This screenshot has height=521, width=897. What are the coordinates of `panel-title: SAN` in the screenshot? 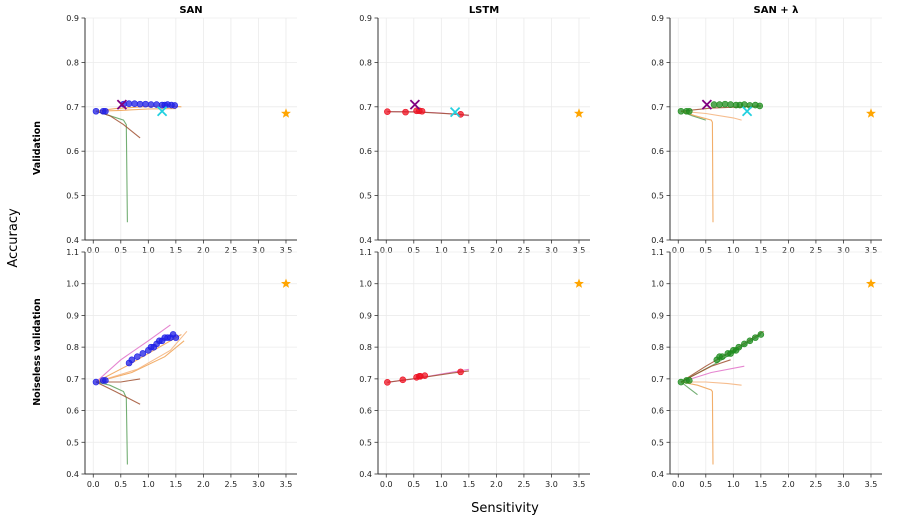 It's located at (190, 10).